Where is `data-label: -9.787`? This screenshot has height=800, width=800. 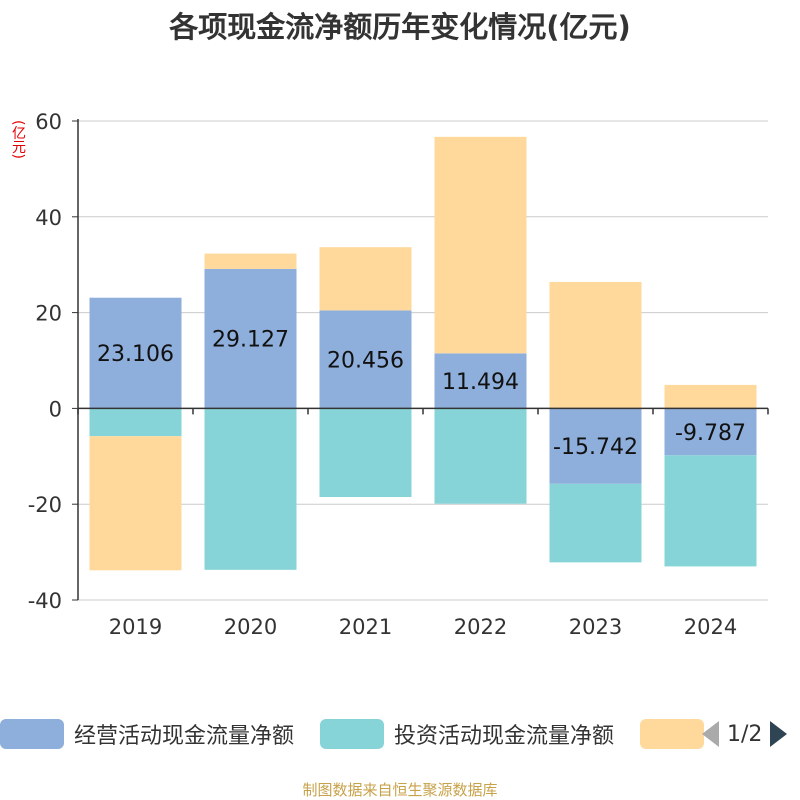 data-label: -9.787 is located at coordinates (710, 433).